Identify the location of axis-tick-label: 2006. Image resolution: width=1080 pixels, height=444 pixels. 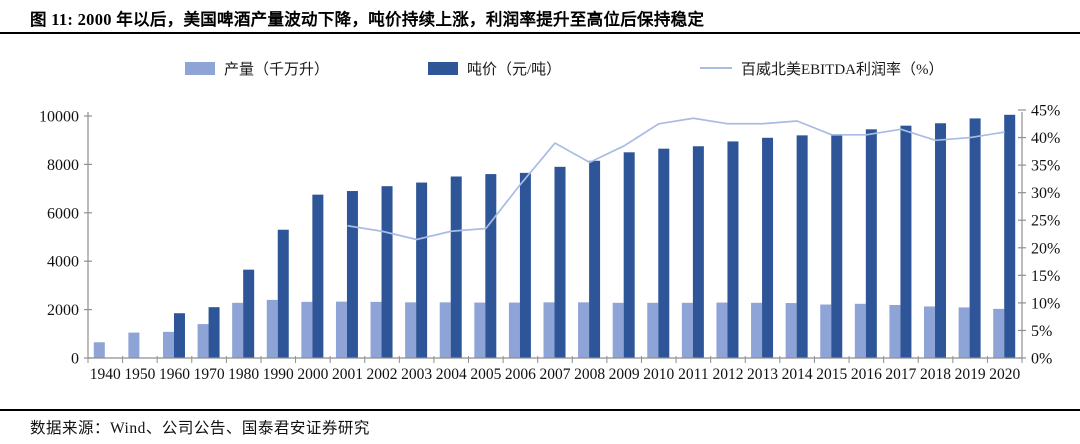
(520, 374).